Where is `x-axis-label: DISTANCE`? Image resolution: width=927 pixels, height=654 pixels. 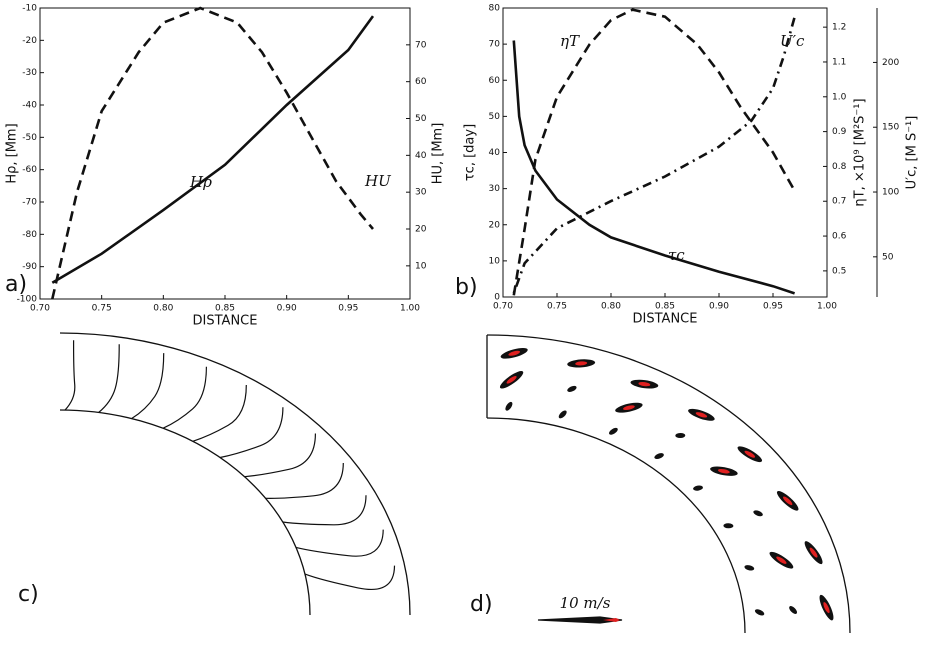 x-axis-label: DISTANCE is located at coordinates (665, 319).